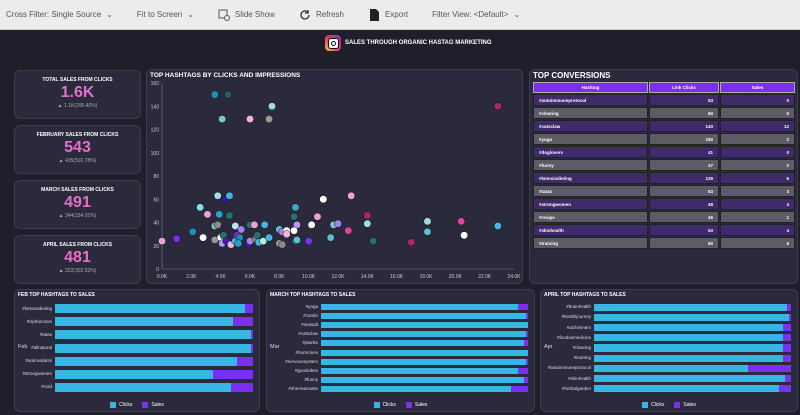 The width and height of the screenshot is (800, 415). What do you see at coordinates (664, 165) in the screenshot?
I see `table-row: #funny 47 2` at bounding box center [664, 165].